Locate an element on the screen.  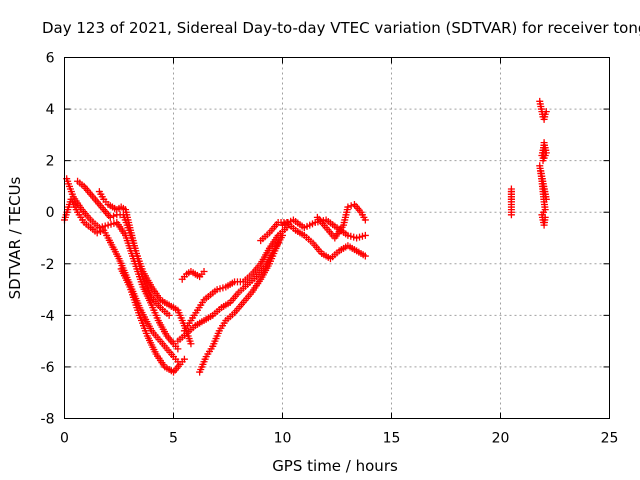
x-tick-label: 0 is located at coordinates (64, 439).